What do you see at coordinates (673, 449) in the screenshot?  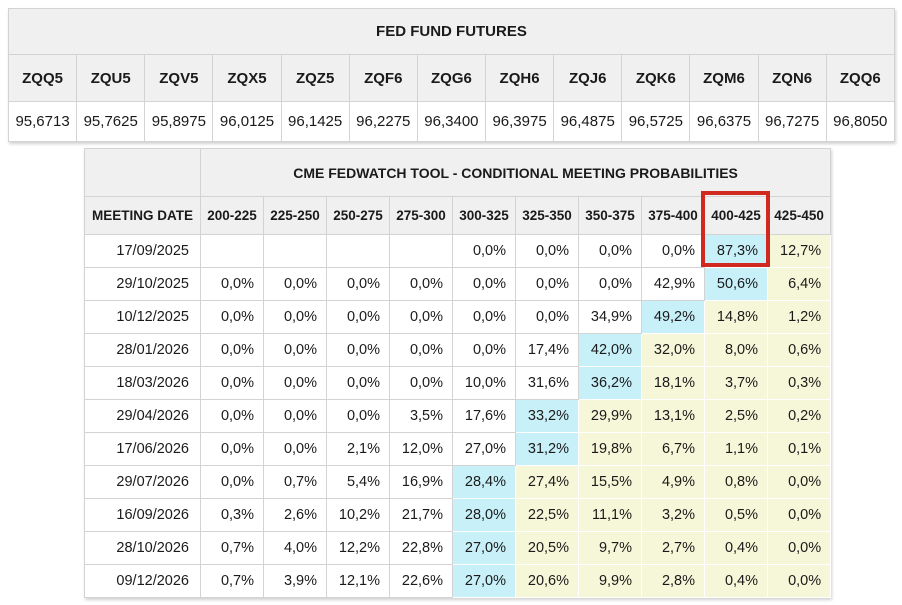 I see `probability-cell: 6,7%` at bounding box center [673, 449].